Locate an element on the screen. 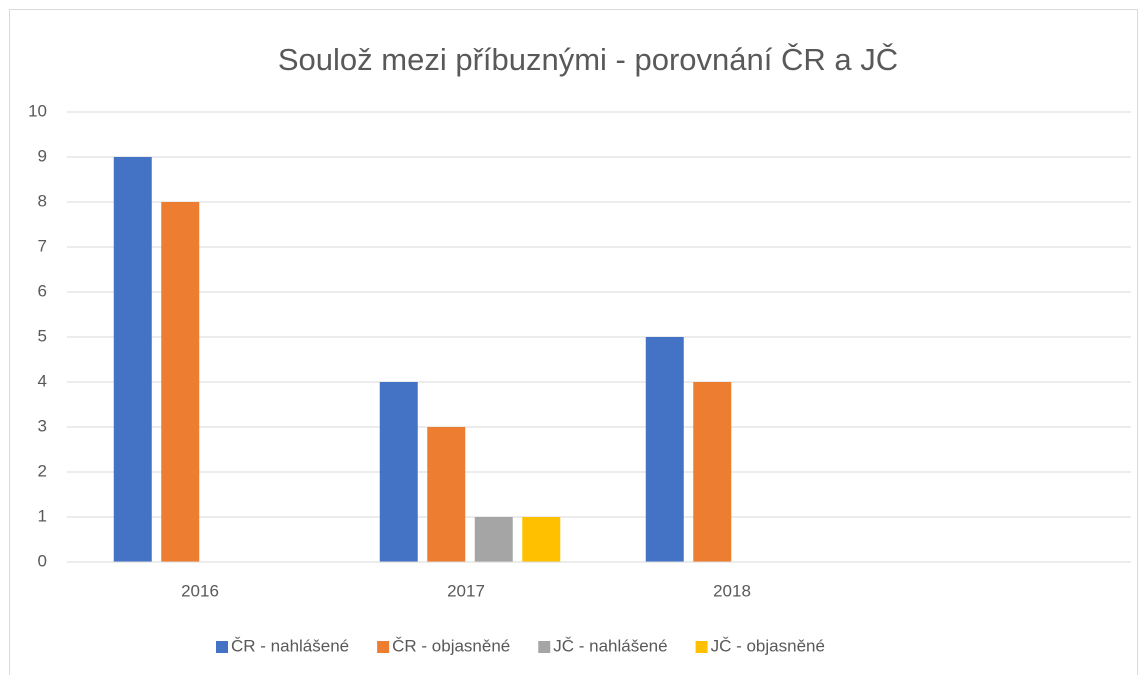 The image size is (1148, 675). y-tick-label: 5 is located at coordinates (42, 335).